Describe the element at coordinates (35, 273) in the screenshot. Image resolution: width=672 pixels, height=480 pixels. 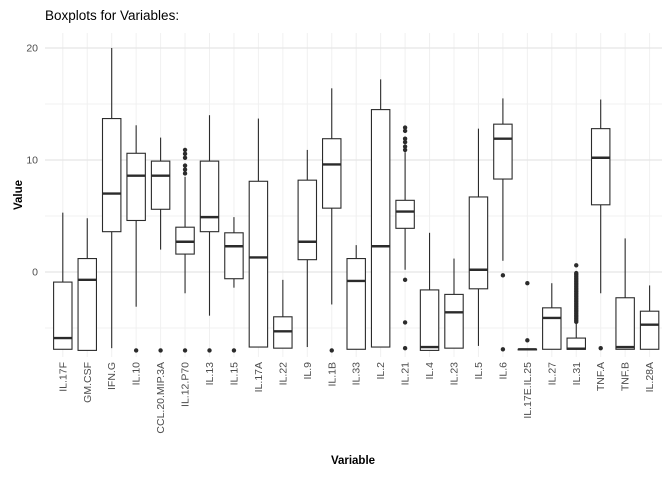
I see `y-tick-label: 0` at that location.